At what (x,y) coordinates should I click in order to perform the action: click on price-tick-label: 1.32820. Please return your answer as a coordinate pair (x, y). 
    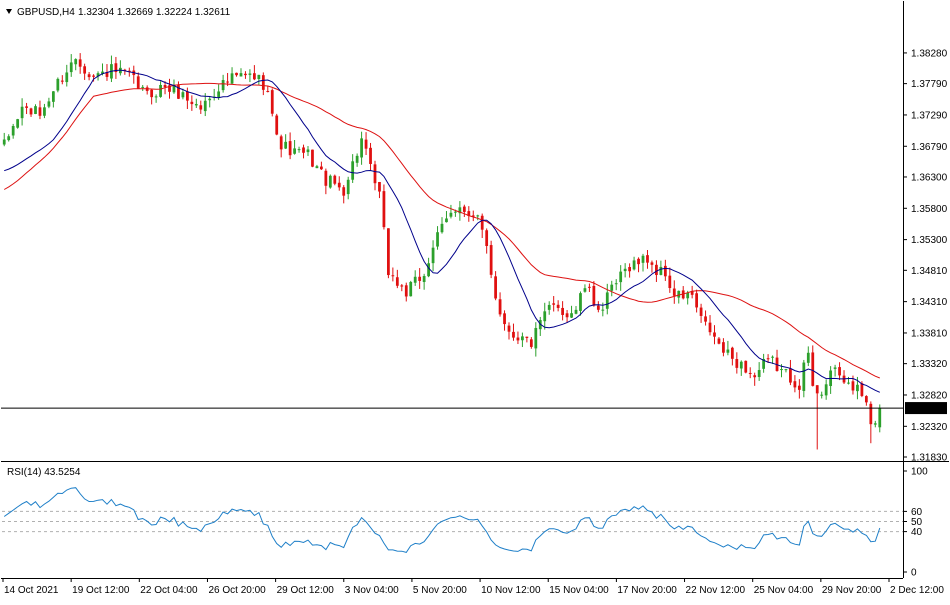
    Looking at the image, I should click on (929, 395).